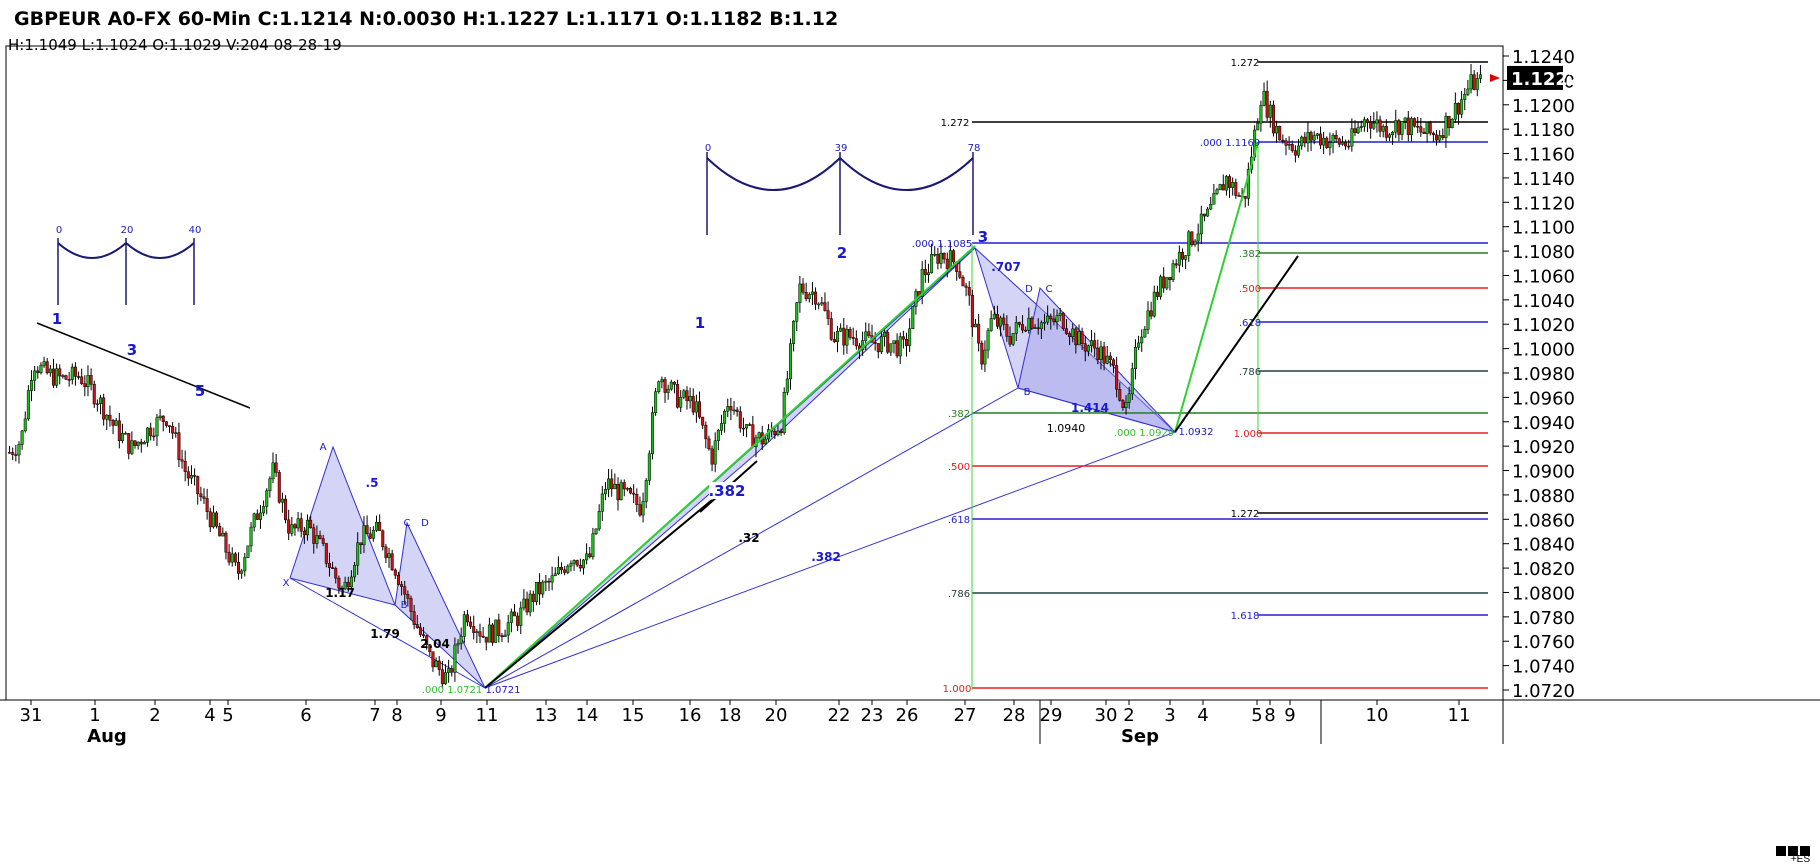 The width and height of the screenshot is (1820, 867). I want to click on pattern-point-label: D, so click(1029, 289).